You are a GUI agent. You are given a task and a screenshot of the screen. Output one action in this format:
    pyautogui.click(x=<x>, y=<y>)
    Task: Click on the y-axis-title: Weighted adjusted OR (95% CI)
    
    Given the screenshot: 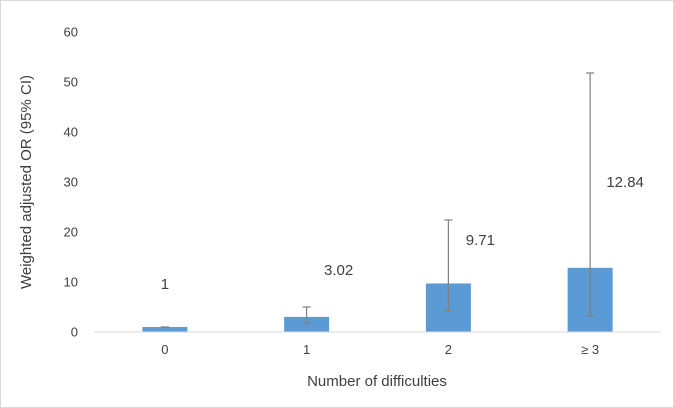 What is the action you would take?
    pyautogui.click(x=26, y=182)
    